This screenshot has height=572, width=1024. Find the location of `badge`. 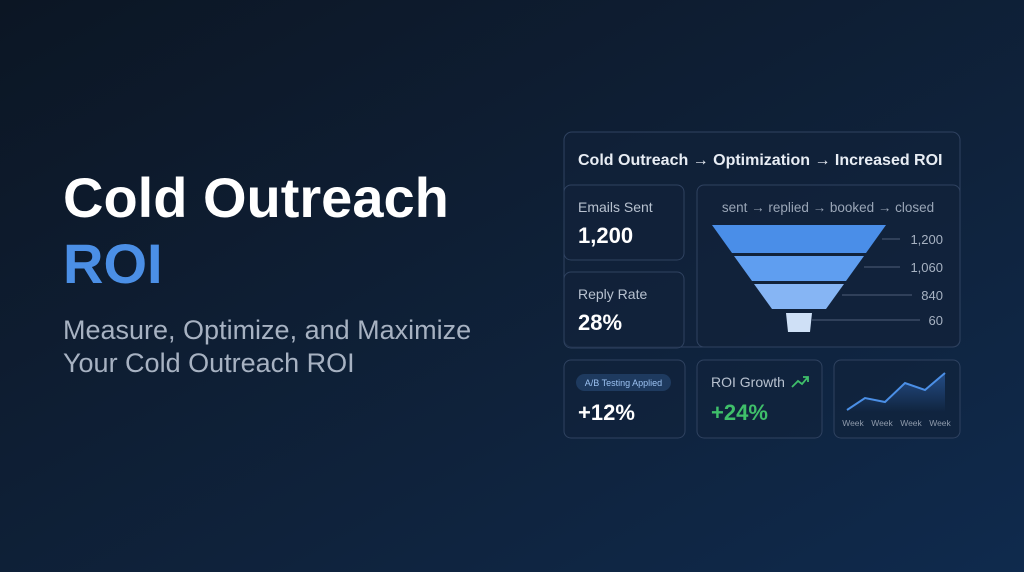

badge is located at coordinates (623, 382).